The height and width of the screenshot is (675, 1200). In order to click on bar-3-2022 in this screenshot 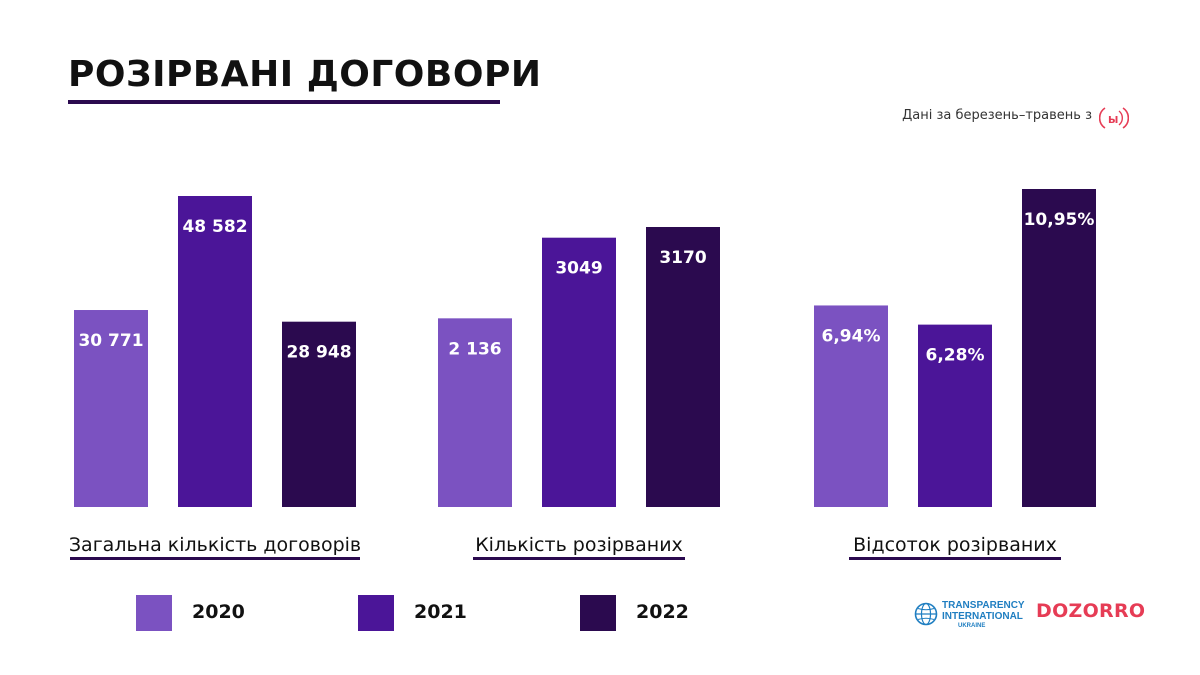, I will do `click(1059, 348)`.